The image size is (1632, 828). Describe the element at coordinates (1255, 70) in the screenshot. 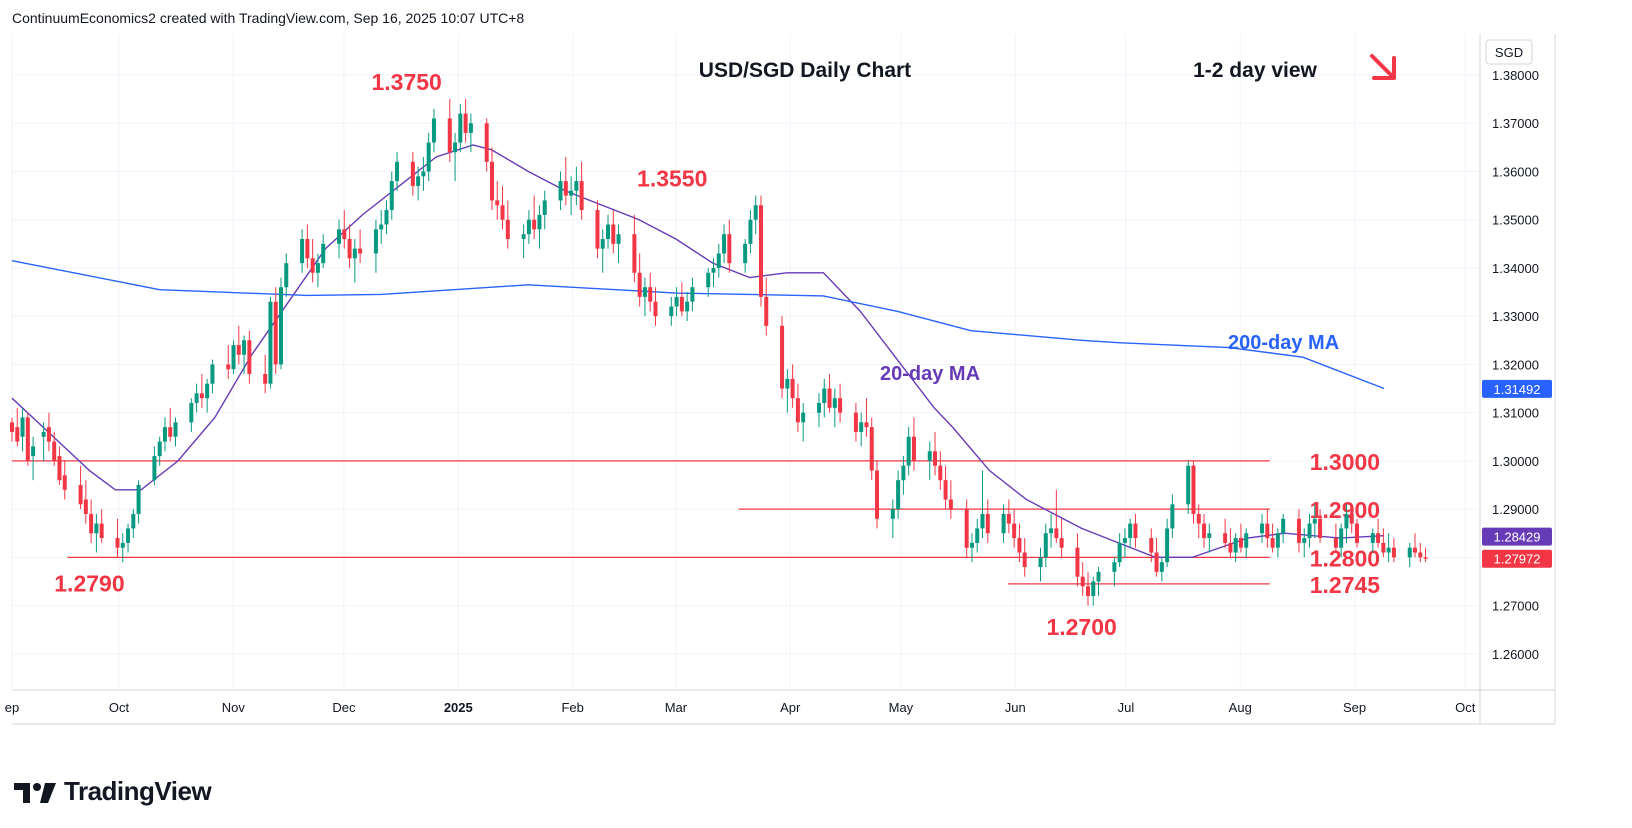

I see `chart-subtitle: 1-2 day view` at that location.